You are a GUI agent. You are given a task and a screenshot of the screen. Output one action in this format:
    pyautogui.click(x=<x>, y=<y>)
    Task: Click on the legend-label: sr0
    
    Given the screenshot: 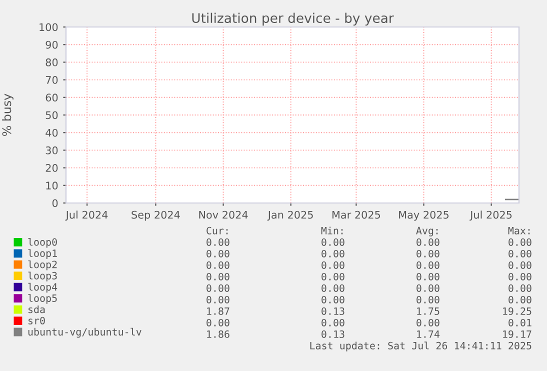 What is the action you would take?
    pyautogui.click(x=36, y=320)
    